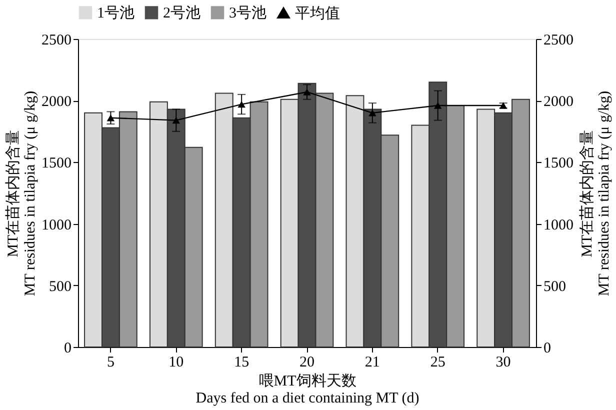 This screenshot has height=410, width=616. Describe the element at coordinates (181, 13) in the screenshot. I see `legend-label: 2号池` at that location.